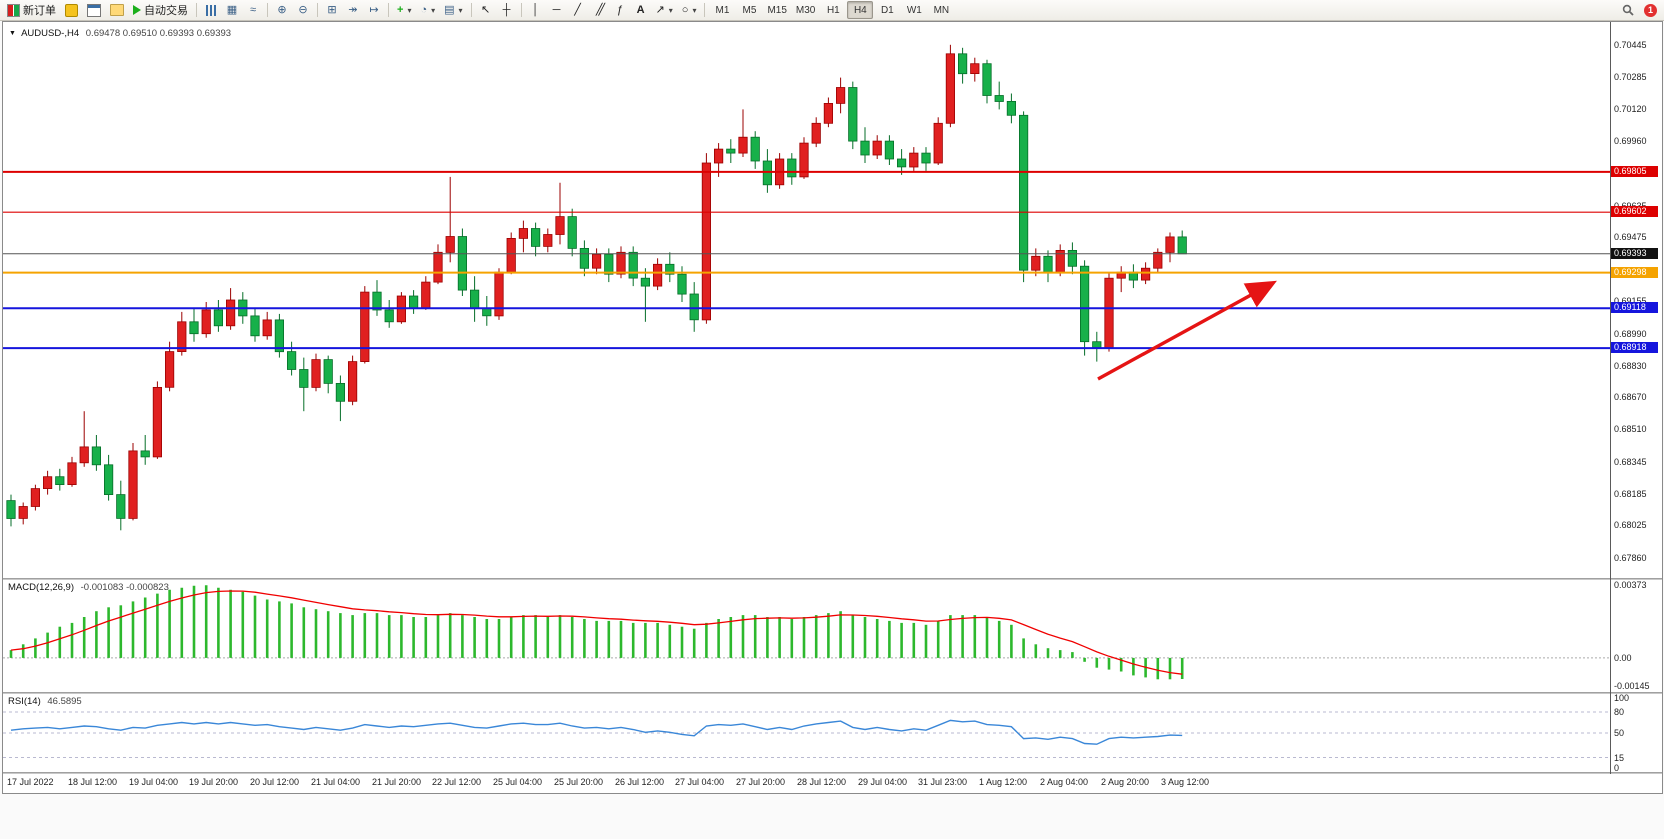 The height and width of the screenshot is (839, 1664). What do you see at coordinates (557, 10) in the screenshot?
I see `horizontal-line-tool: ─` at bounding box center [557, 10].